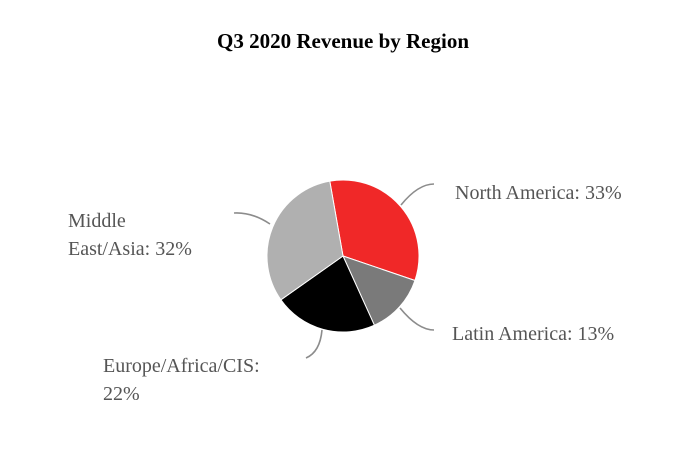 The width and height of the screenshot is (686, 450). What do you see at coordinates (328, 294) in the screenshot?
I see `pie-slice-europe-africa-cis` at bounding box center [328, 294].